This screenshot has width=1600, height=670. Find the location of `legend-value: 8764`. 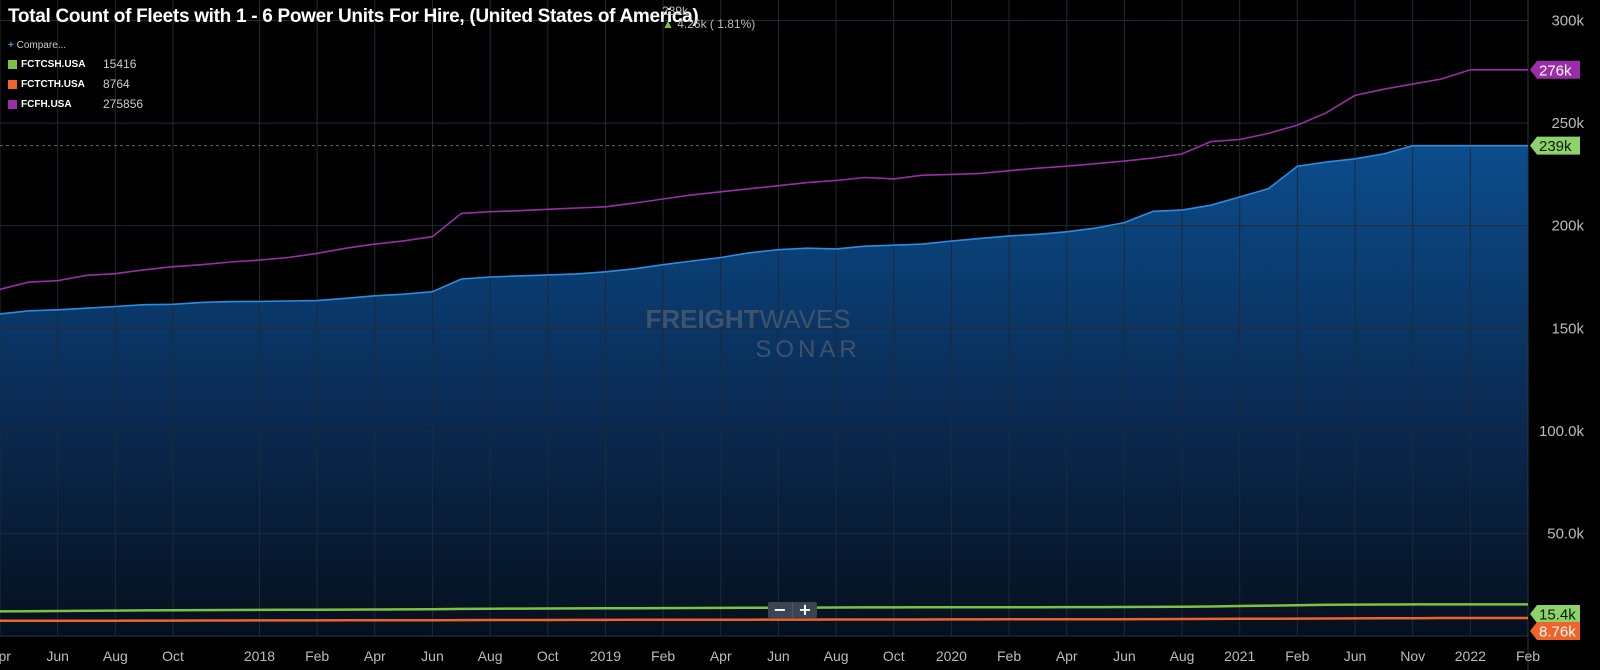

legend-value: 8764 is located at coordinates (116, 84).